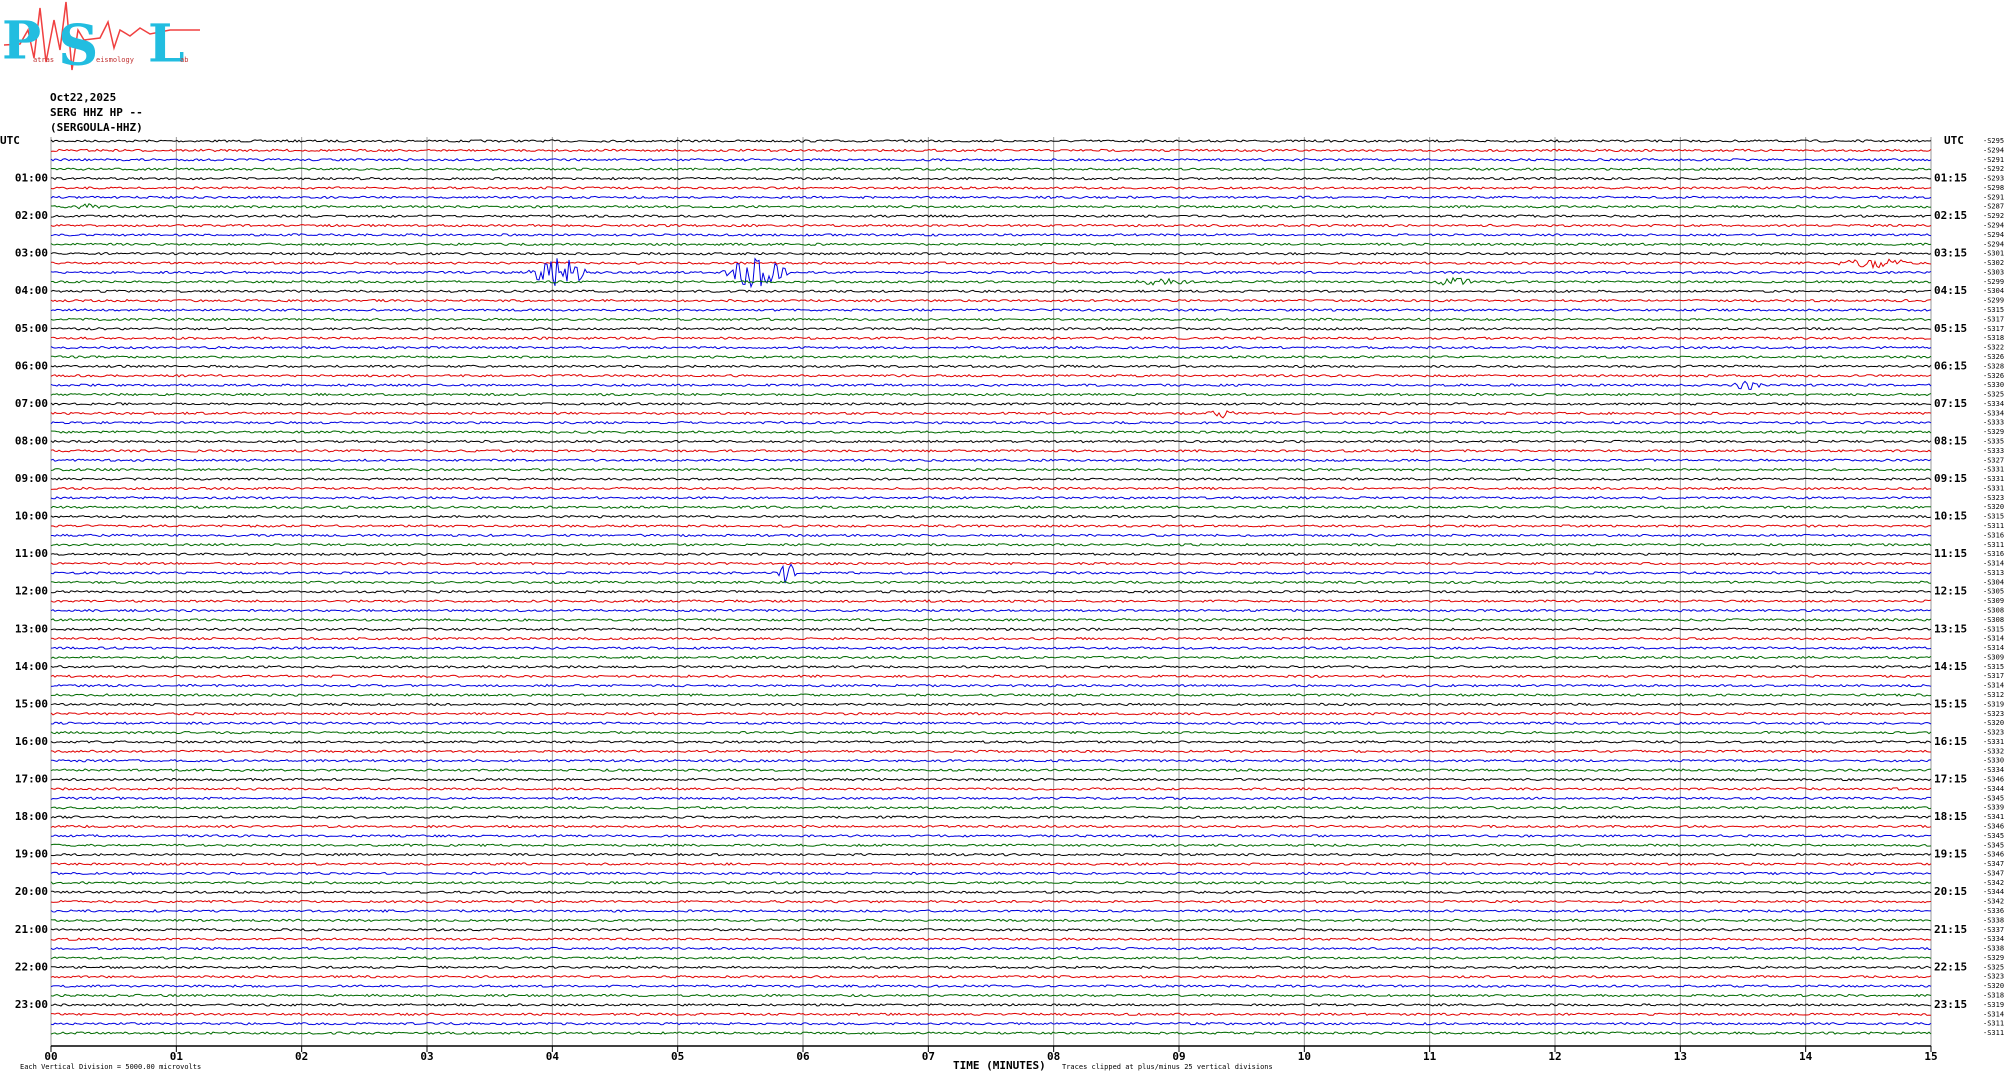 The height and width of the screenshot is (1080, 2010). Describe the element at coordinates (928, 1056) in the screenshot. I see `x-tick-label: 07` at that location.